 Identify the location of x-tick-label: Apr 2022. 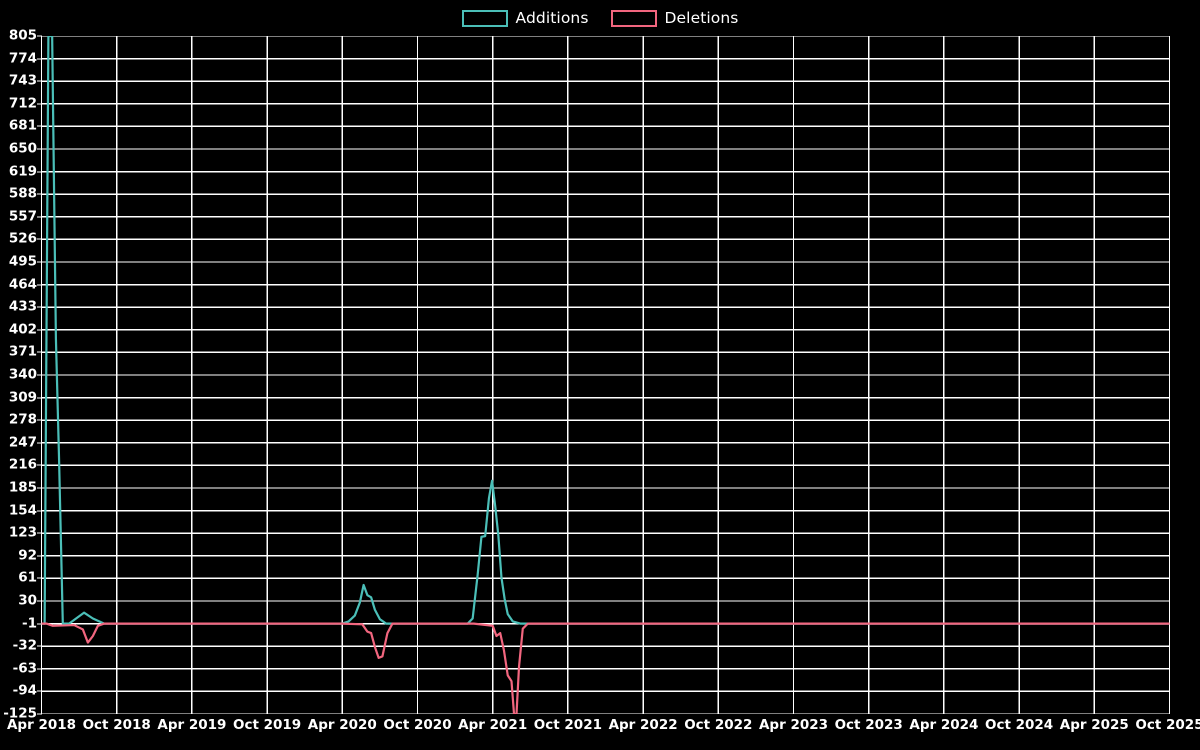
(643, 725).